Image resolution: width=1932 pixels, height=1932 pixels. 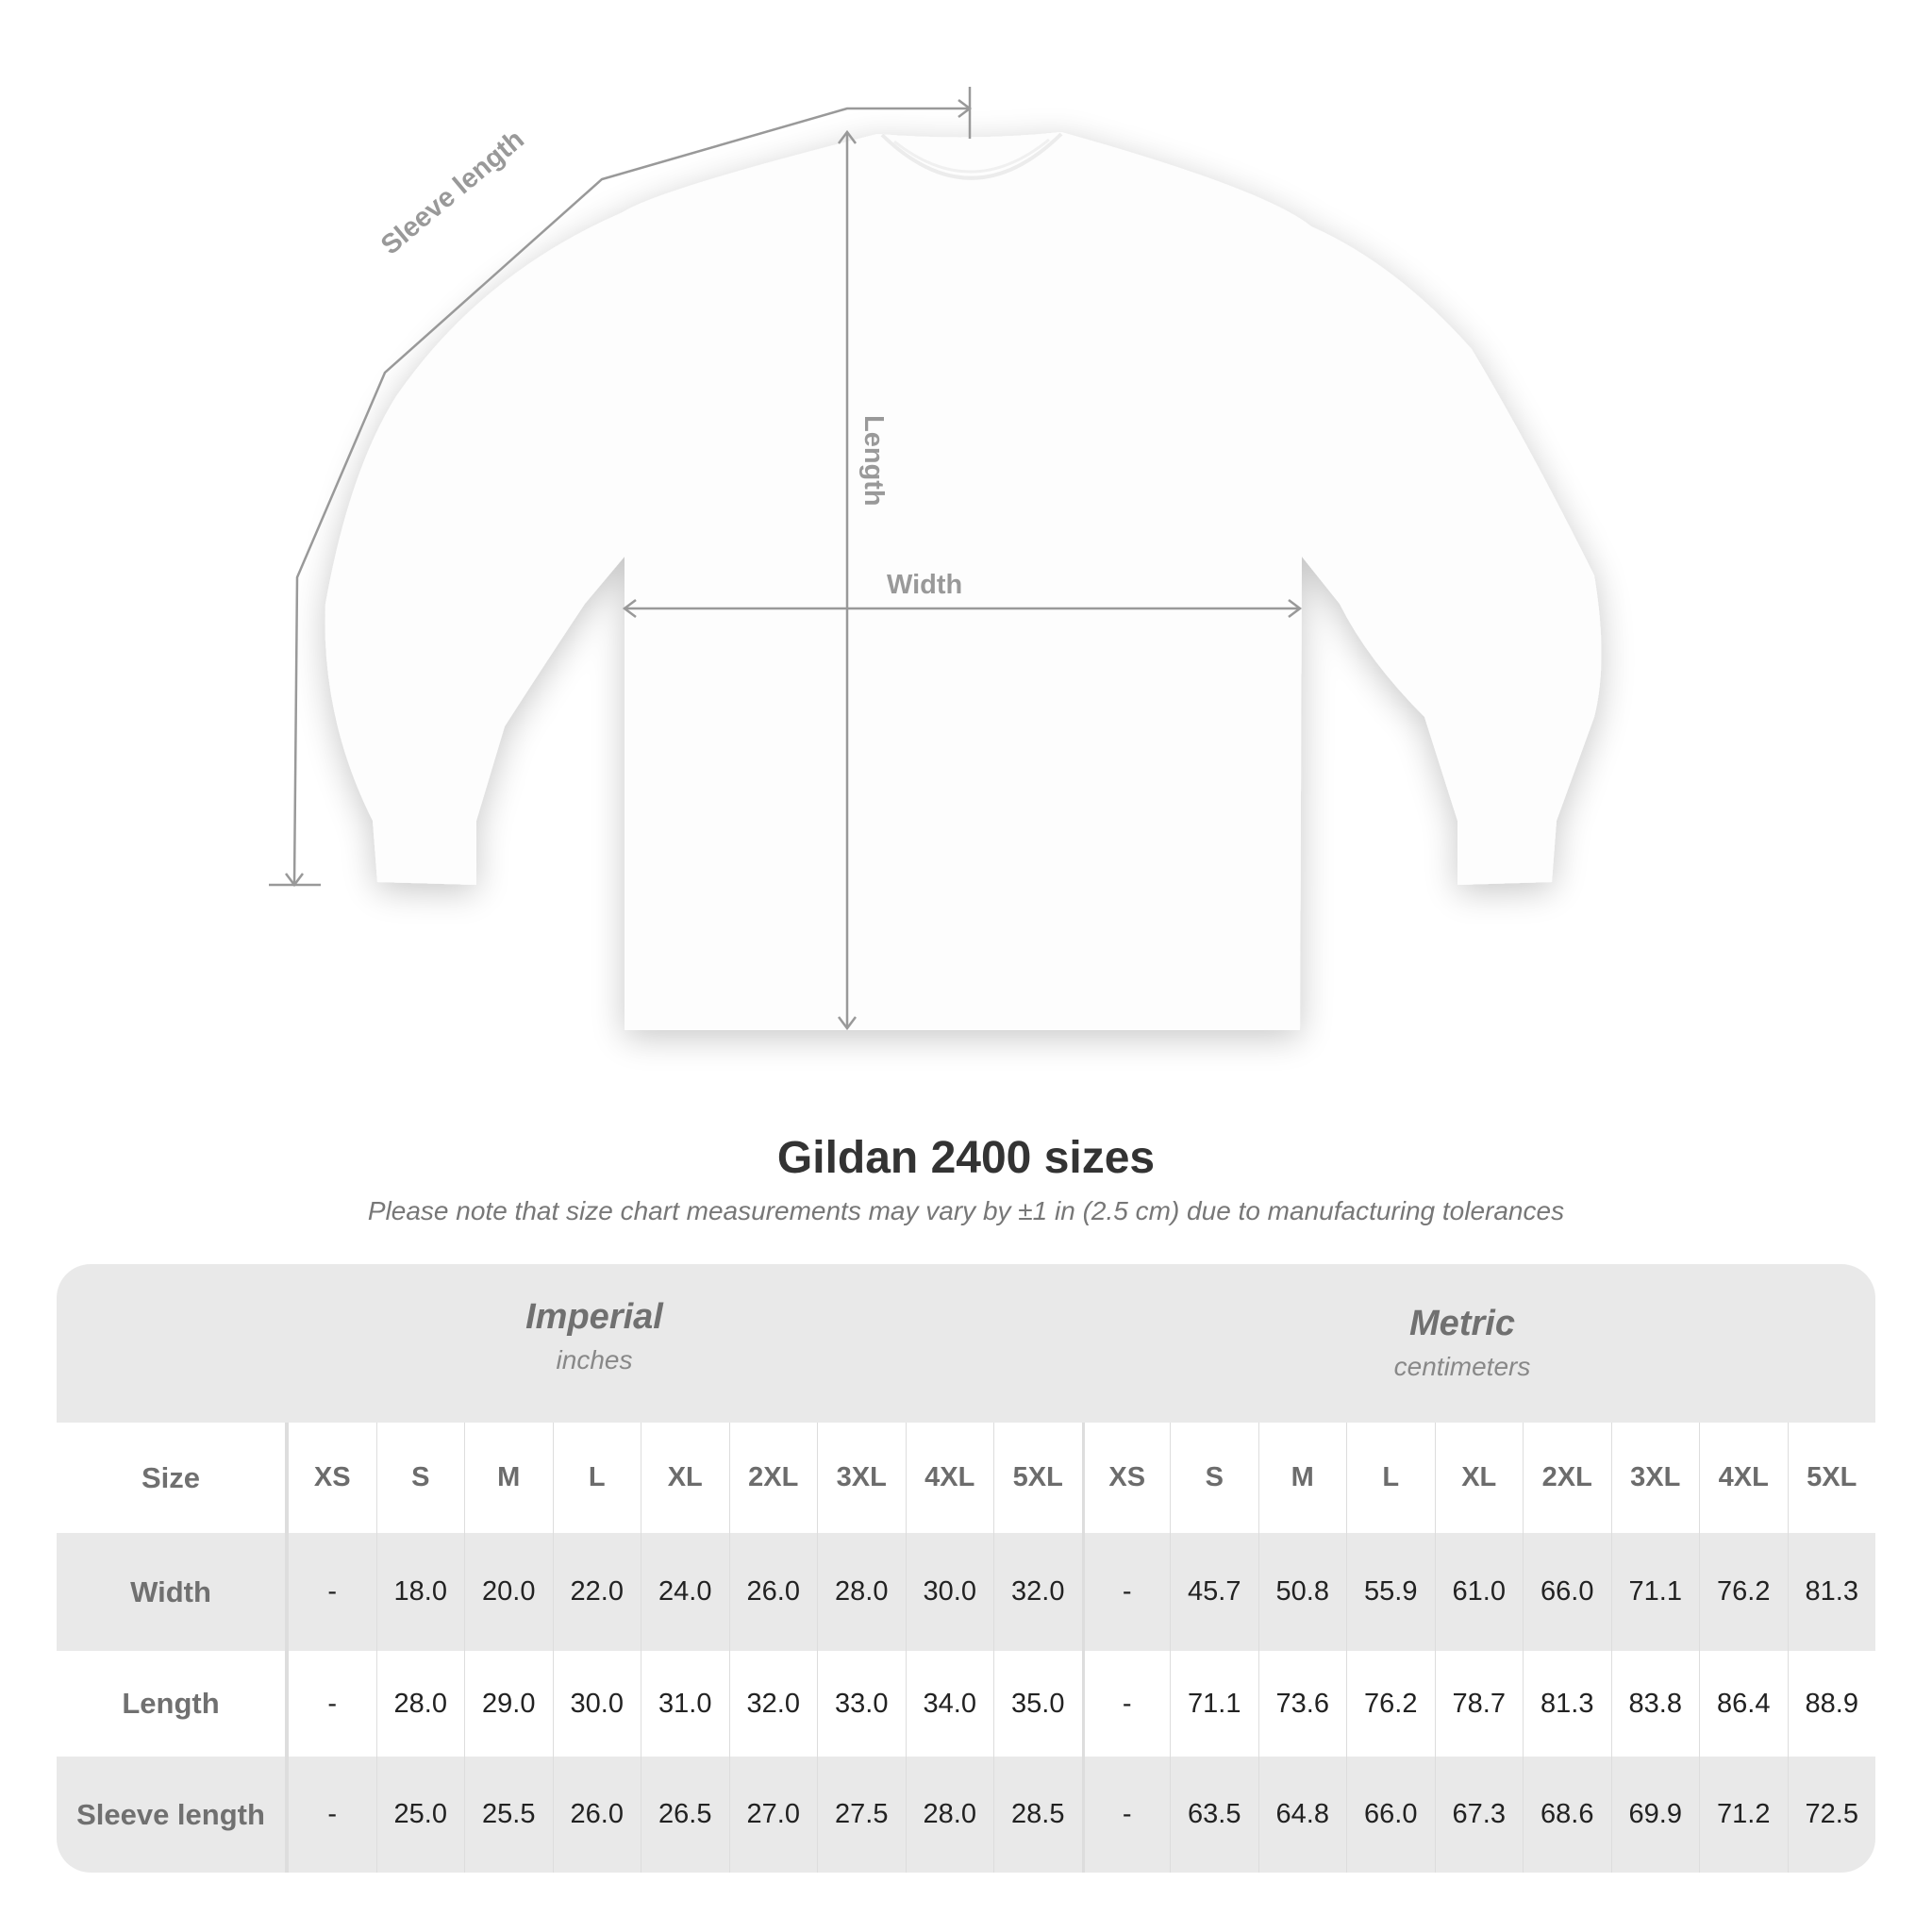 What do you see at coordinates (508, 1704) in the screenshot?
I see `value-cell: 29.0` at bounding box center [508, 1704].